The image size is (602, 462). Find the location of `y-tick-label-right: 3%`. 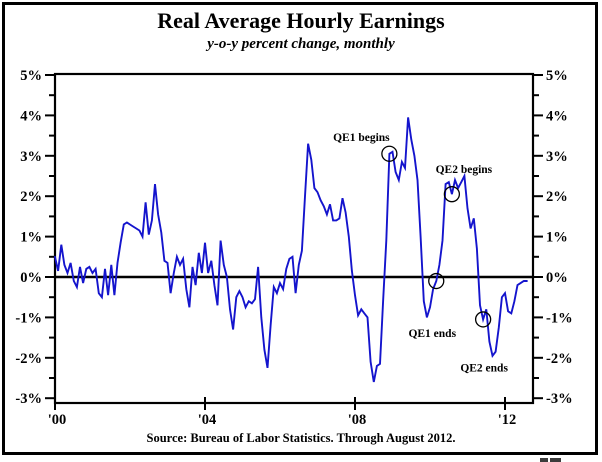

y-tick-label-right: 3% is located at coordinates (557, 157).